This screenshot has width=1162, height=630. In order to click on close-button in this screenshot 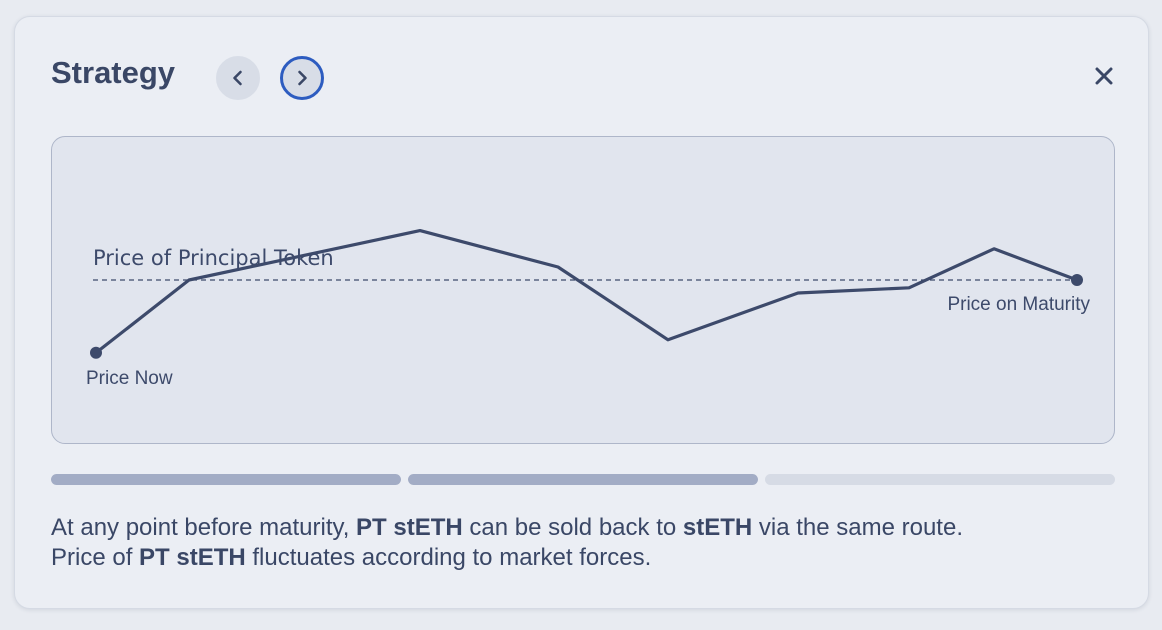, I will do `click(1104, 76)`.